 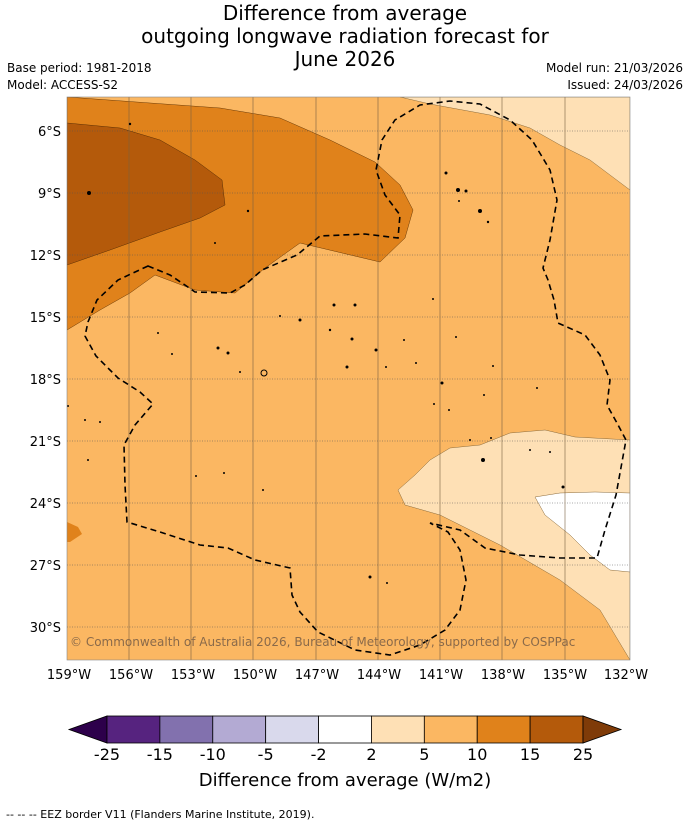 What do you see at coordinates (49, 194) in the screenshot?
I see `lat-label: 9°S` at bounding box center [49, 194].